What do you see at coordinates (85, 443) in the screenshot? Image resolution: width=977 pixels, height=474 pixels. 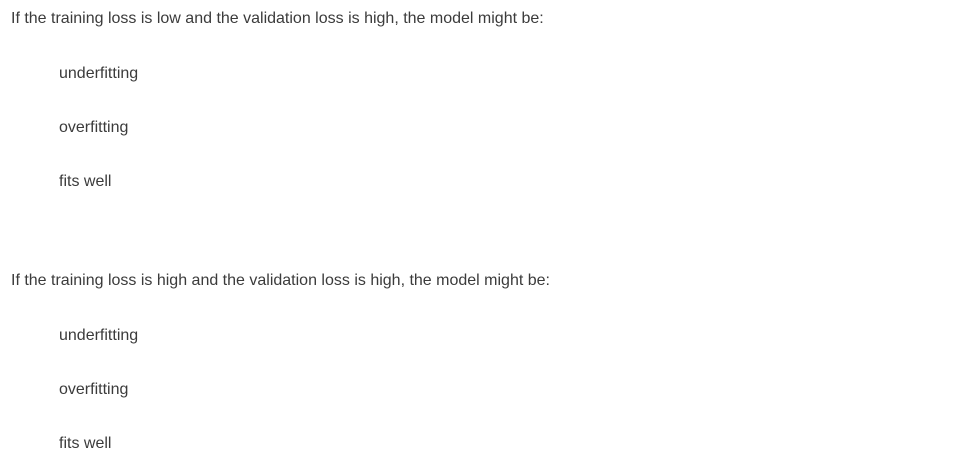 I see `question-2-option-fits-well: fits well` at bounding box center [85, 443].